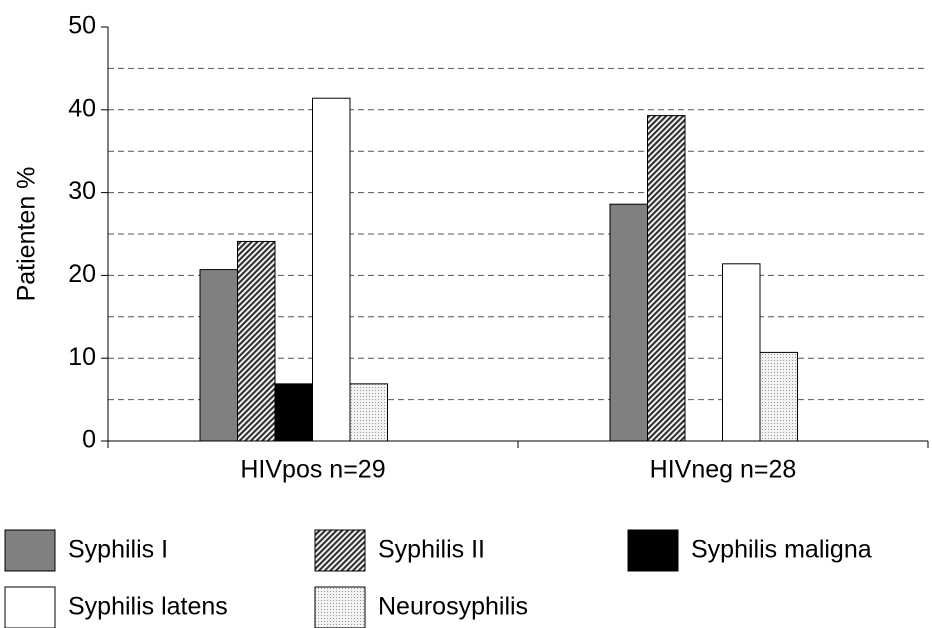 Image resolution: width=932 pixels, height=628 pixels. I want to click on y-tick-label: 10, so click(82, 357).